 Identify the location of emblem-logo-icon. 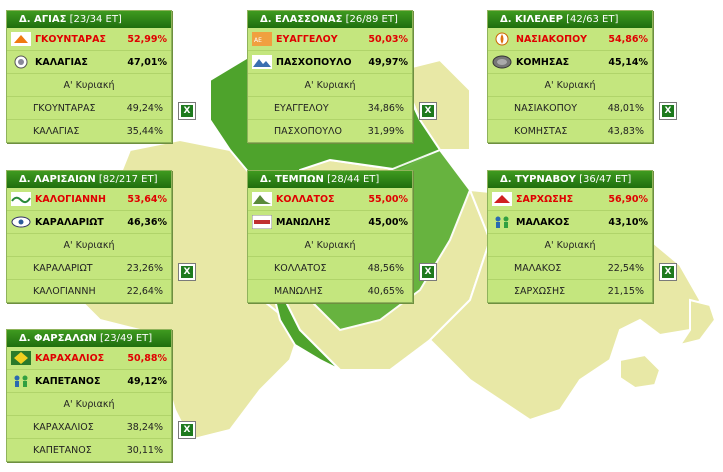
(21, 62).